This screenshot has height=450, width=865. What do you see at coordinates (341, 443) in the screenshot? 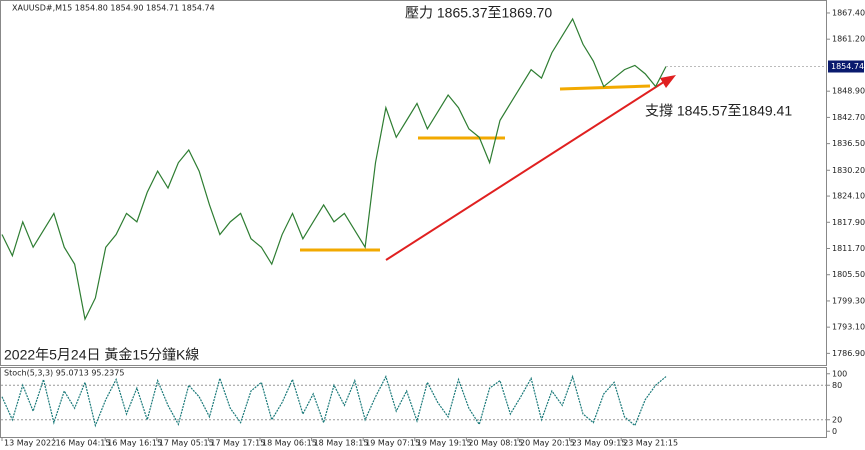
I see `x-tick-label: 18 May 18:15` at bounding box center [341, 443].